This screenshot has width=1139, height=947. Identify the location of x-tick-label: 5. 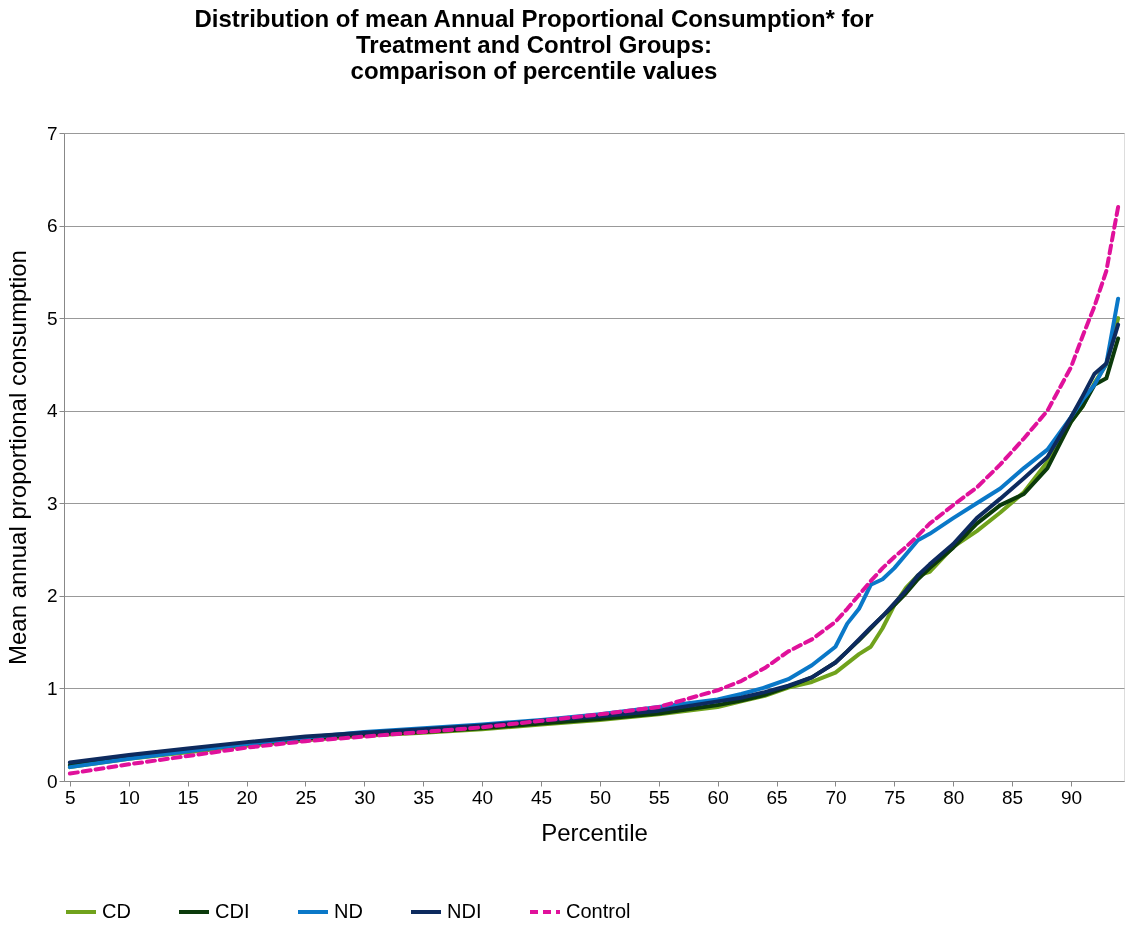
(70, 797).